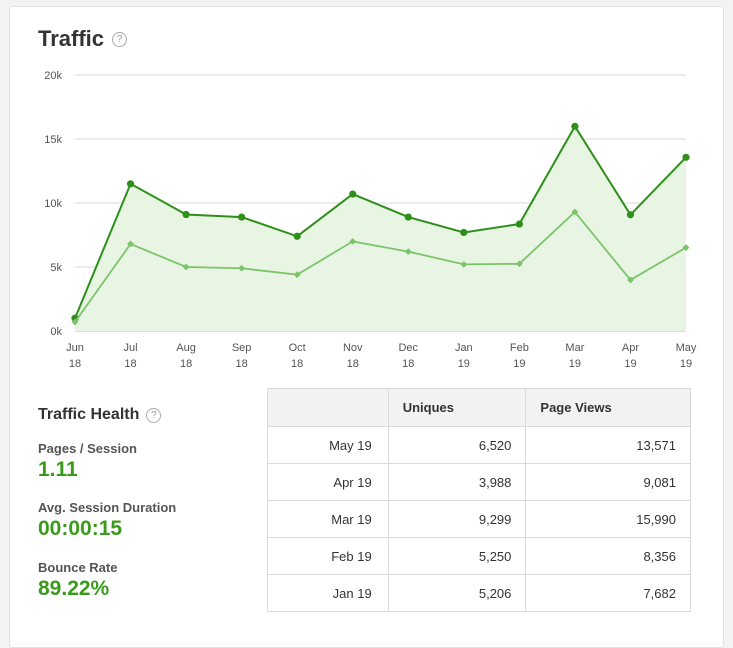 The height and width of the screenshot is (648, 733). Describe the element at coordinates (457, 593) in the screenshot. I see `table-cell-uniques: 5,206` at that location.